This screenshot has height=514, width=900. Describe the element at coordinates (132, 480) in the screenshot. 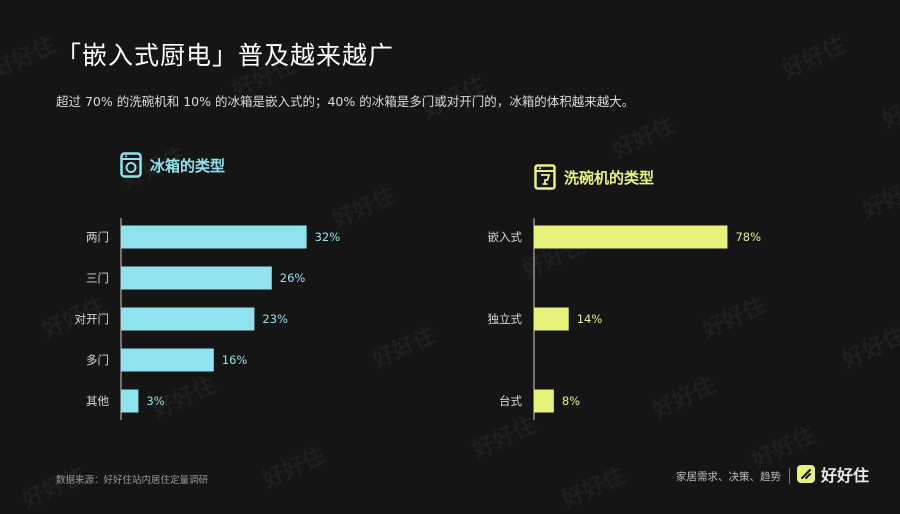

I see `data-source: 数据来源：好好住站内居住定量调研` at that location.